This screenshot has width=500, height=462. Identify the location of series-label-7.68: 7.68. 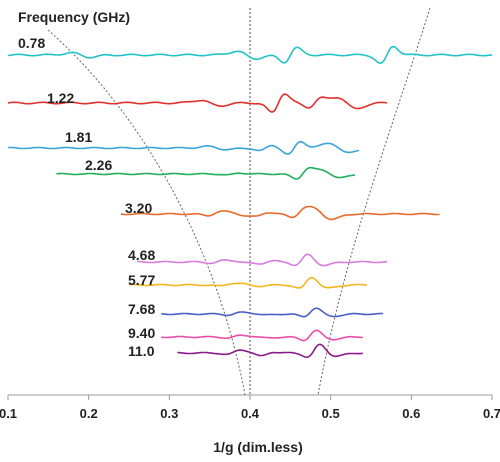
(141, 309).